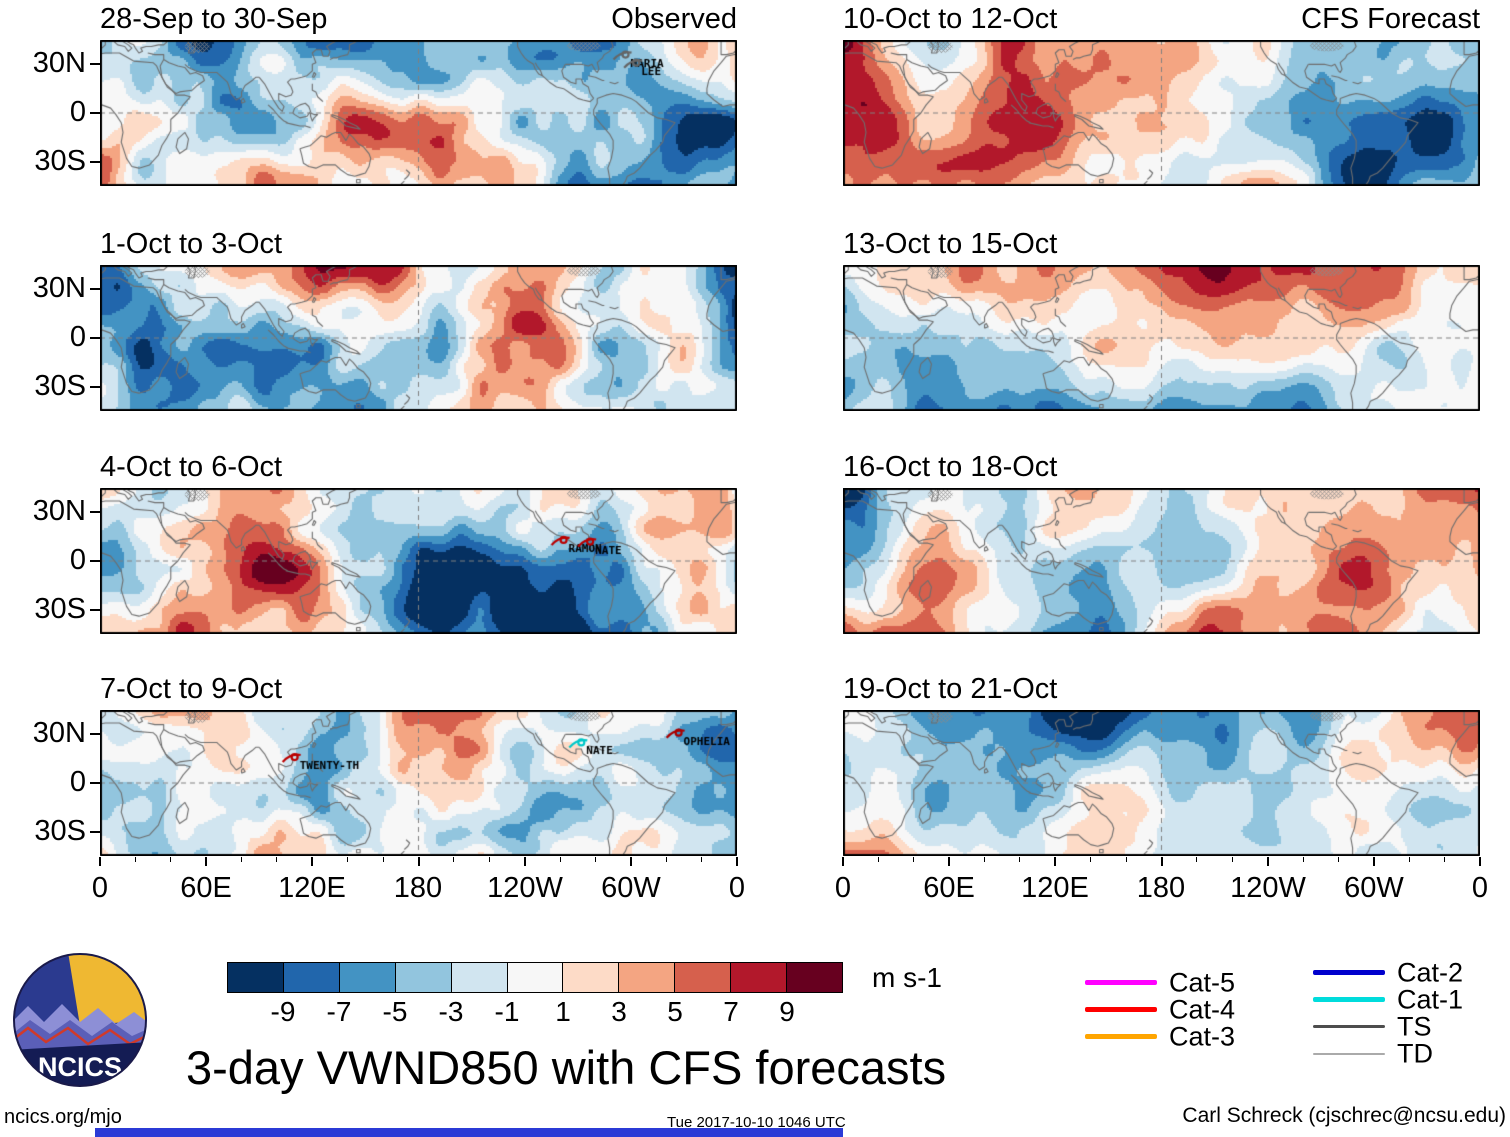 Image resolution: width=1510 pixels, height=1137 pixels. What do you see at coordinates (1349, 1000) in the screenshot?
I see `cat1-line-swatch` at bounding box center [1349, 1000].